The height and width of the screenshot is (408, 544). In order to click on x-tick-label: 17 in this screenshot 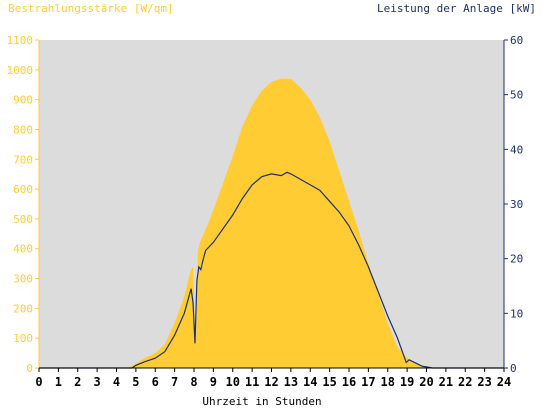, I will do `click(368, 382)`.